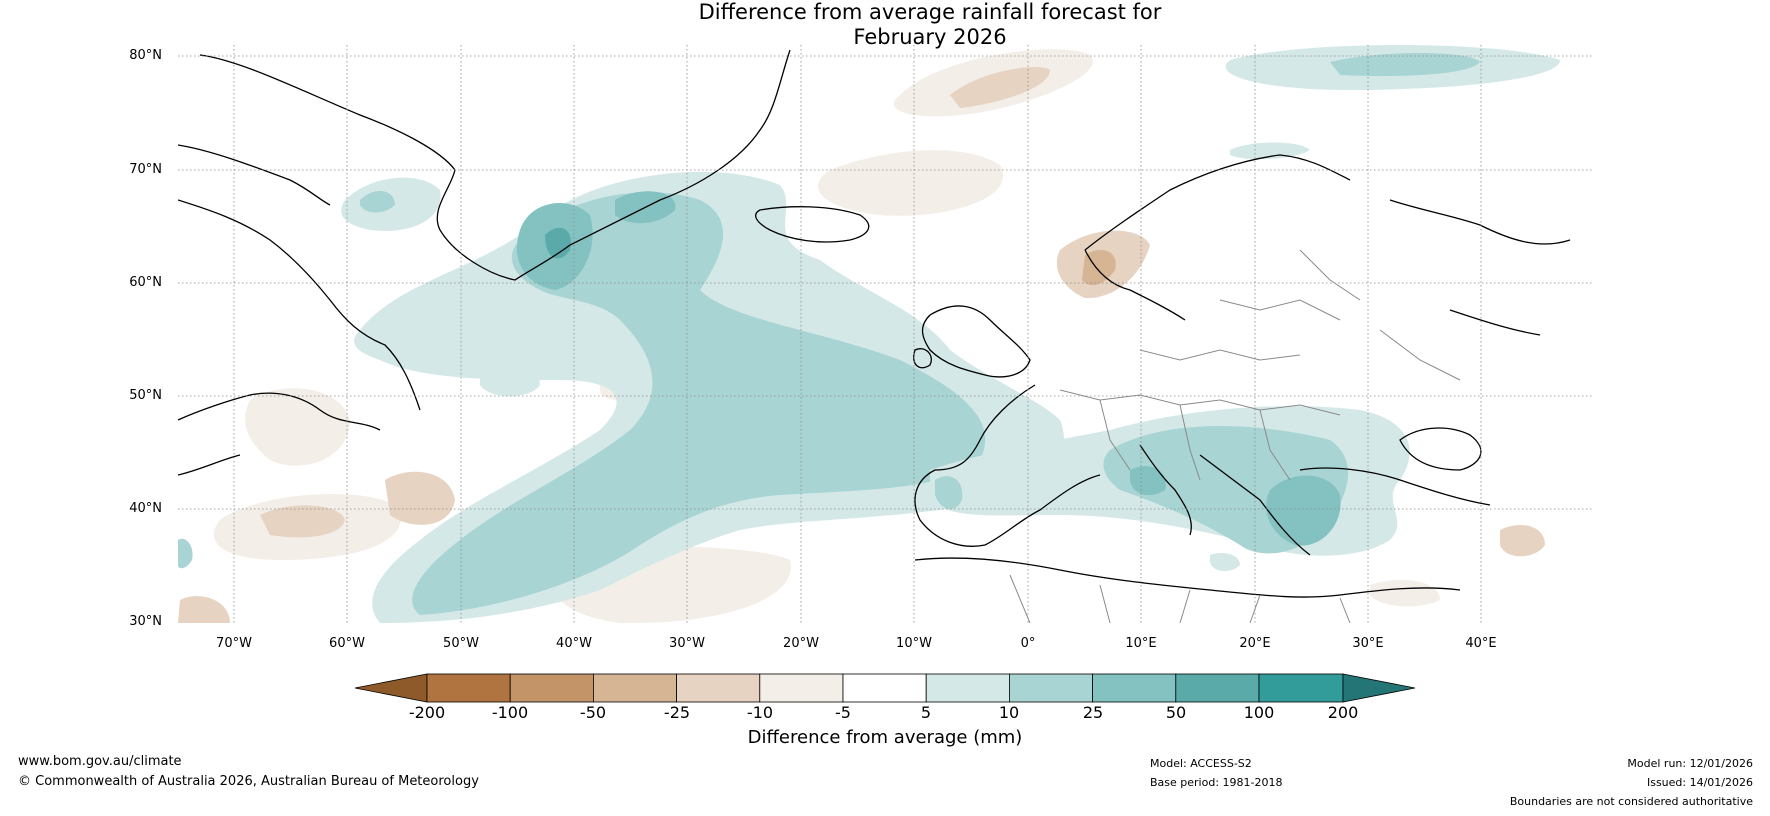  What do you see at coordinates (1093, 712) in the screenshot?
I see `colorbar-tick-label: 25` at bounding box center [1093, 712].